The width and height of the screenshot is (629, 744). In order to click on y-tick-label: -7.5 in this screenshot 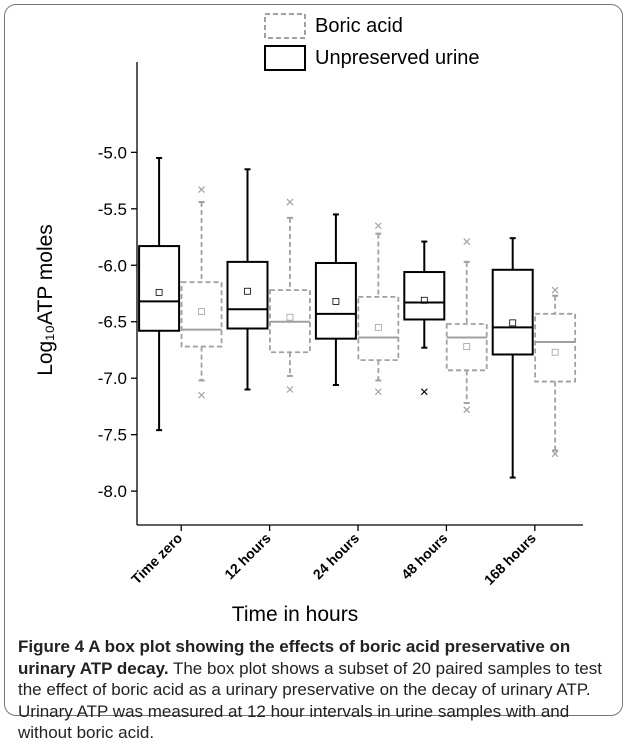, I will do `click(112, 435)`.